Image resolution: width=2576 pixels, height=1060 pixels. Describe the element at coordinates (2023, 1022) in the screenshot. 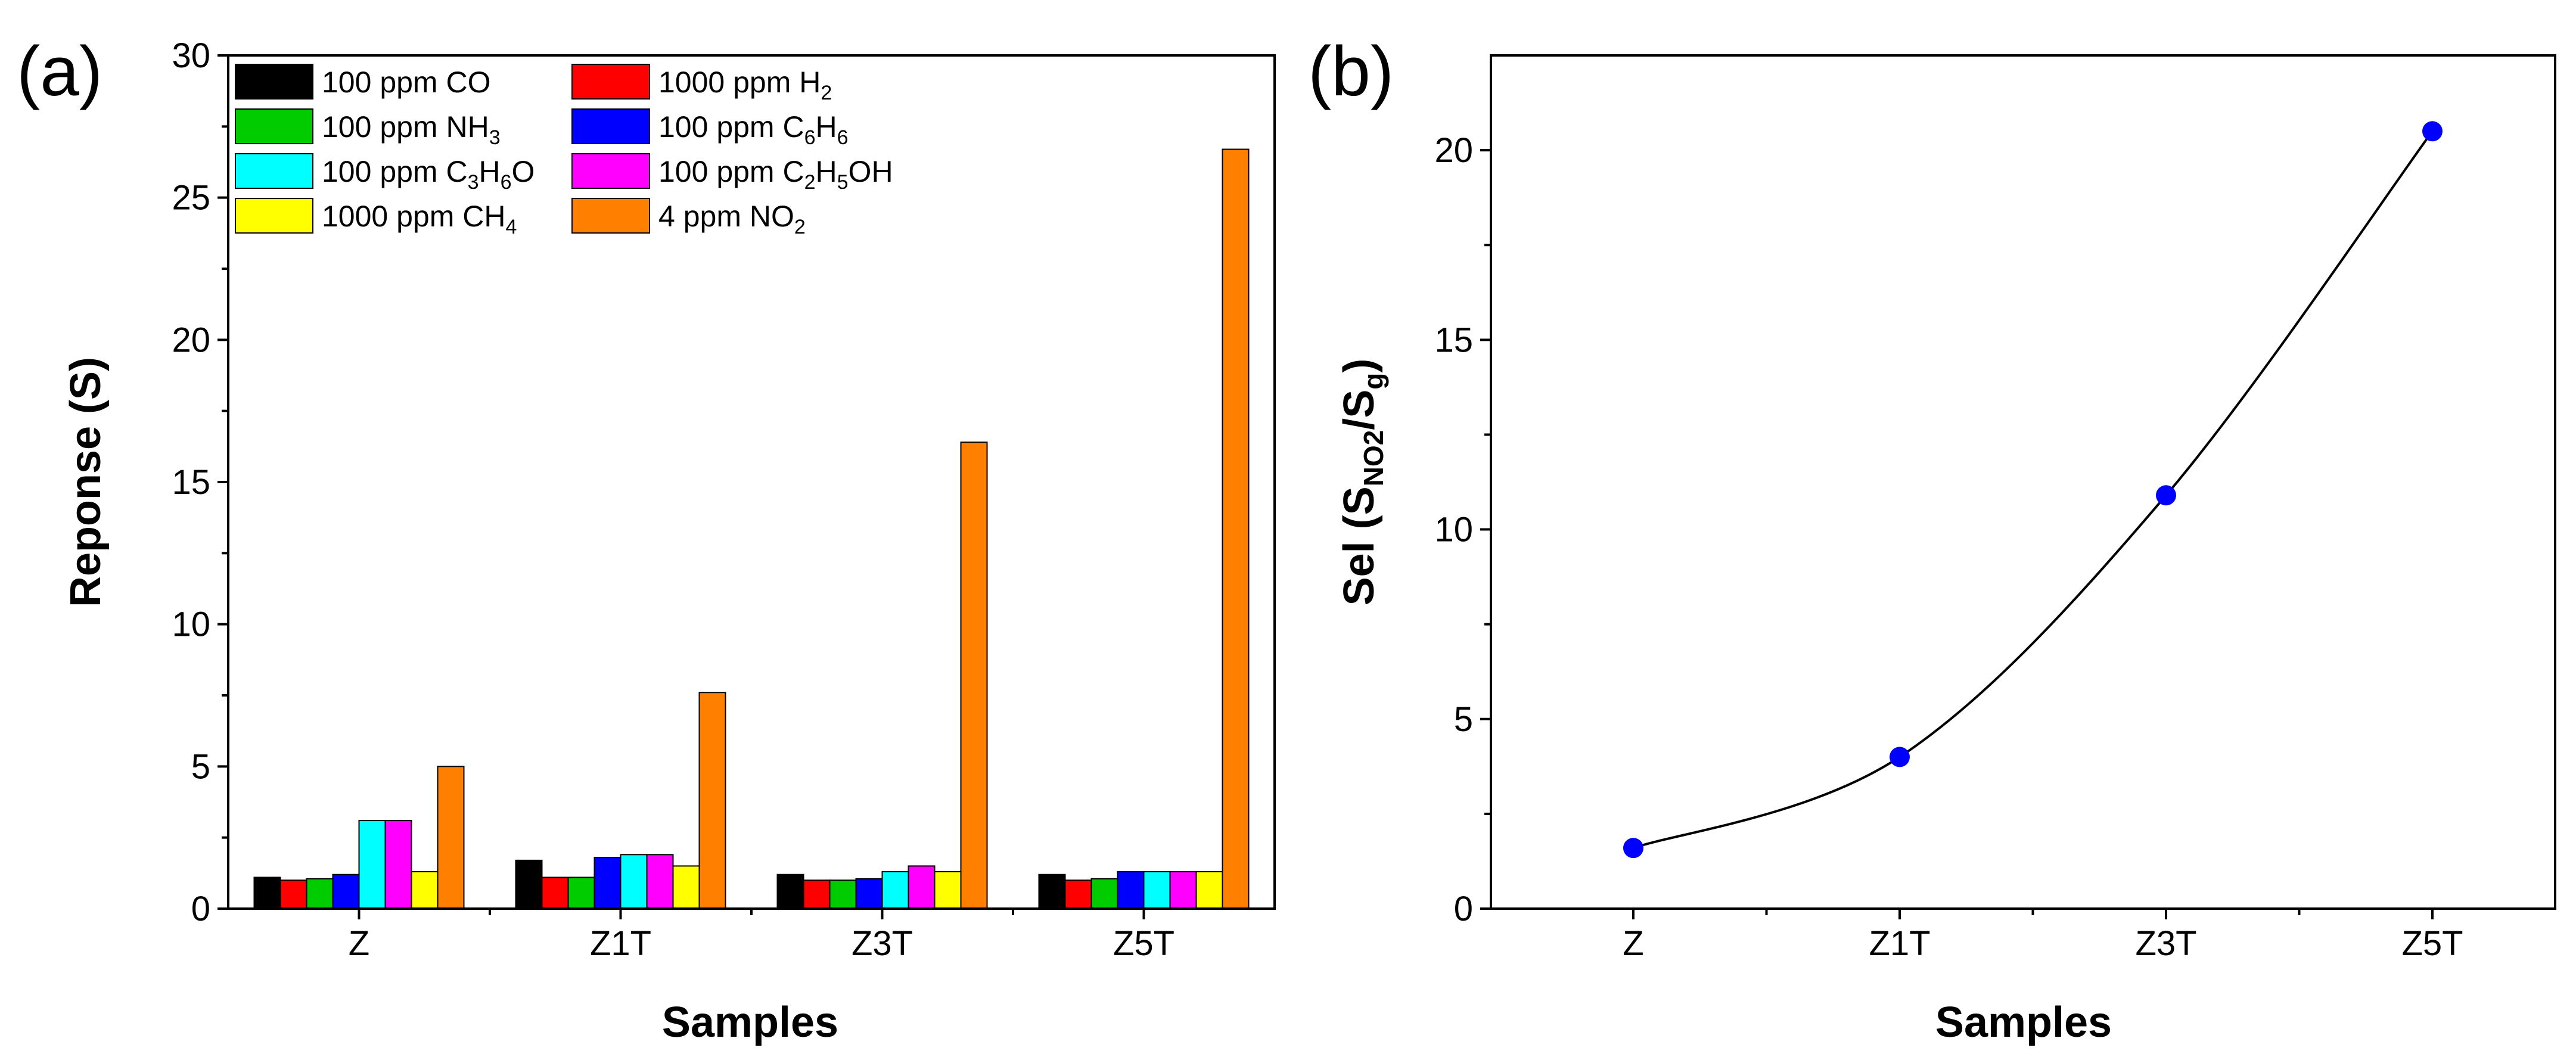

I see `panel-b-x-axis-title: Samples` at that location.